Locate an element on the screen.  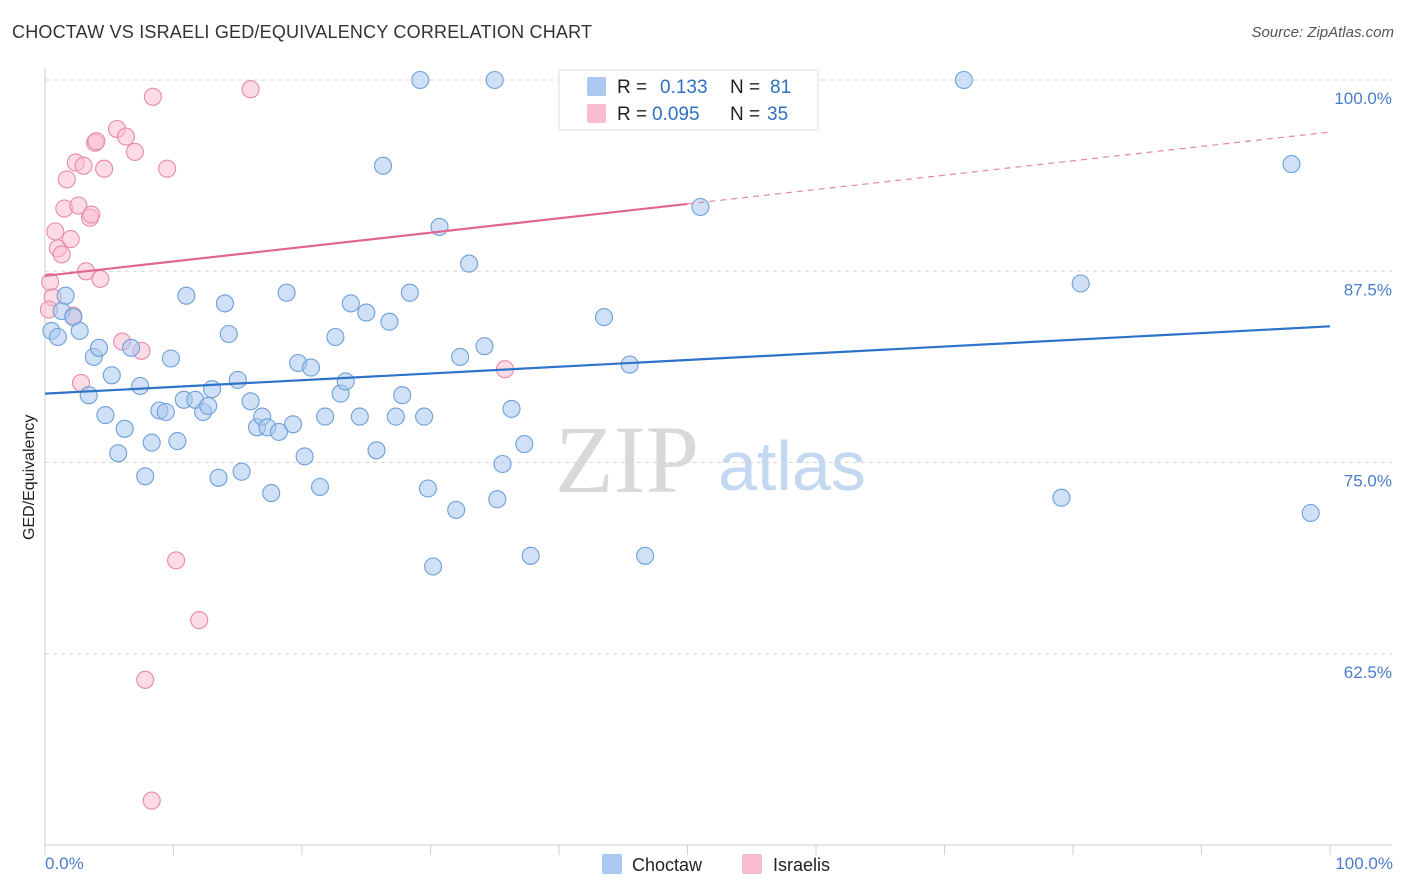
legend-bottom-swatch-israelis is located at coordinates (752, 864).